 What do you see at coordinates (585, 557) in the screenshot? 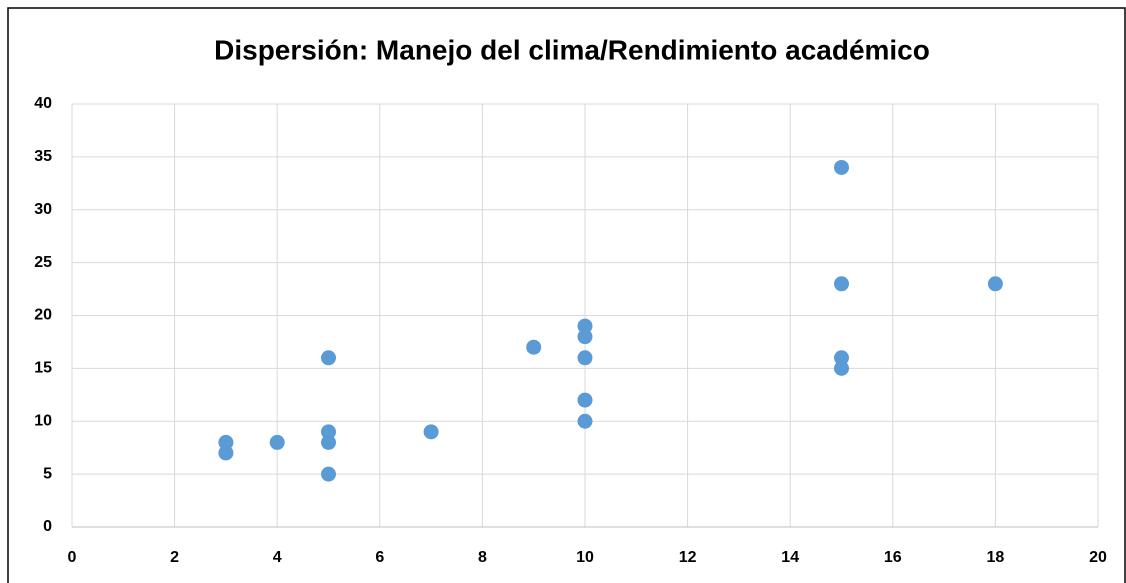
I see `x-tick-label: 10` at bounding box center [585, 557].